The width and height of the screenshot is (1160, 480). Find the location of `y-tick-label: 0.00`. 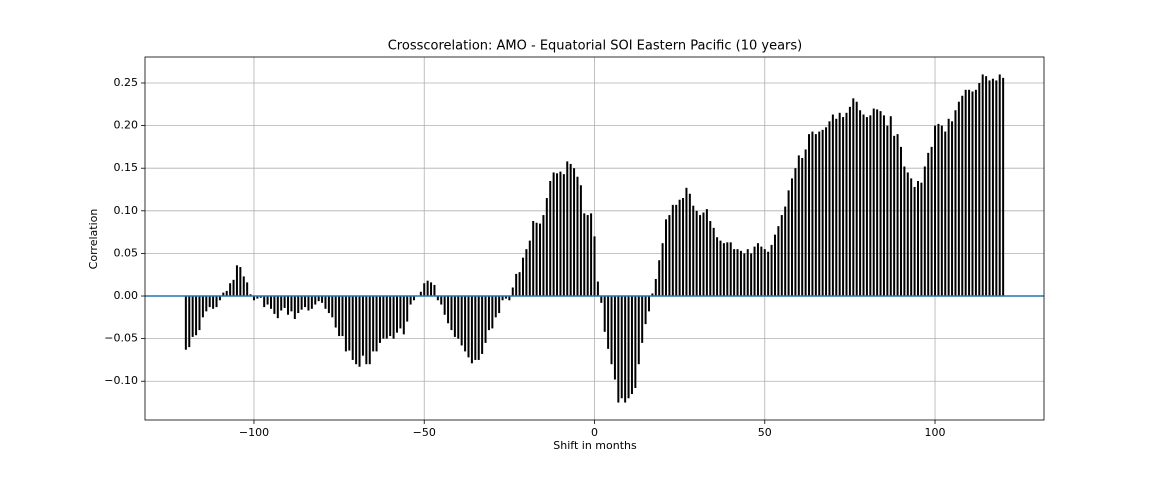

y-tick-label: 0.00 is located at coordinates (126, 295).